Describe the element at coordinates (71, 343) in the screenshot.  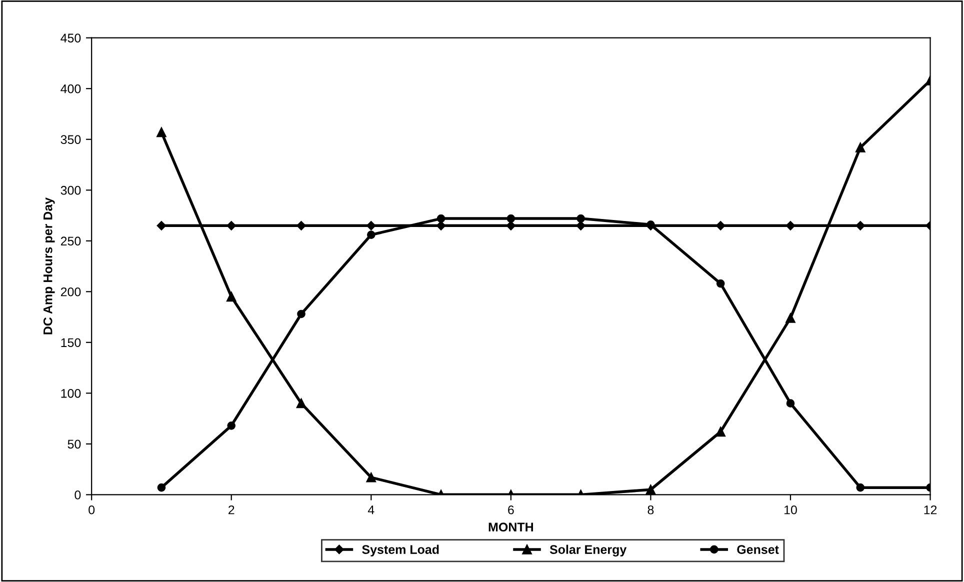
I see `y-tick-label: 150` at that location.